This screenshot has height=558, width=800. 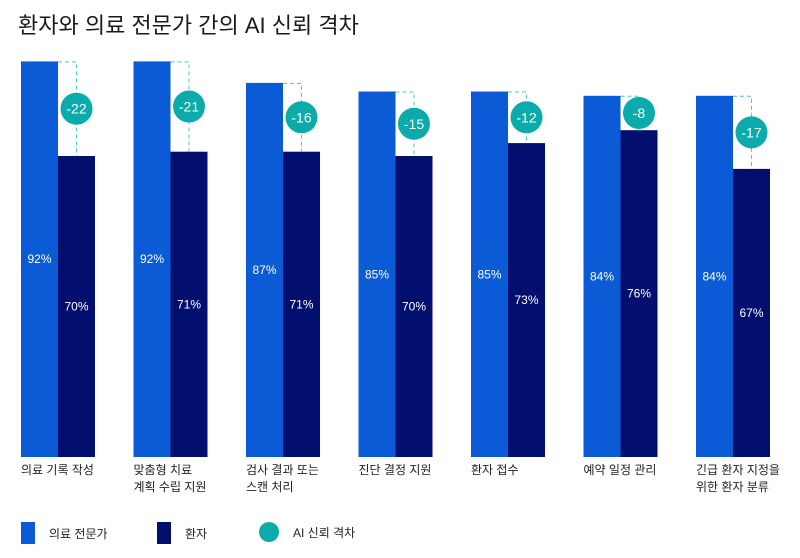 I want to click on gap-label: -12, so click(x=526, y=117).